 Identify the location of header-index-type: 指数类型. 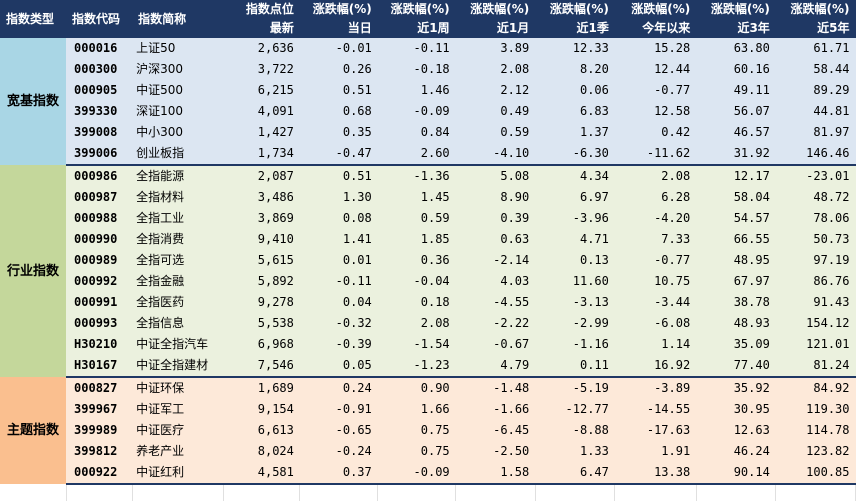
(33, 19).